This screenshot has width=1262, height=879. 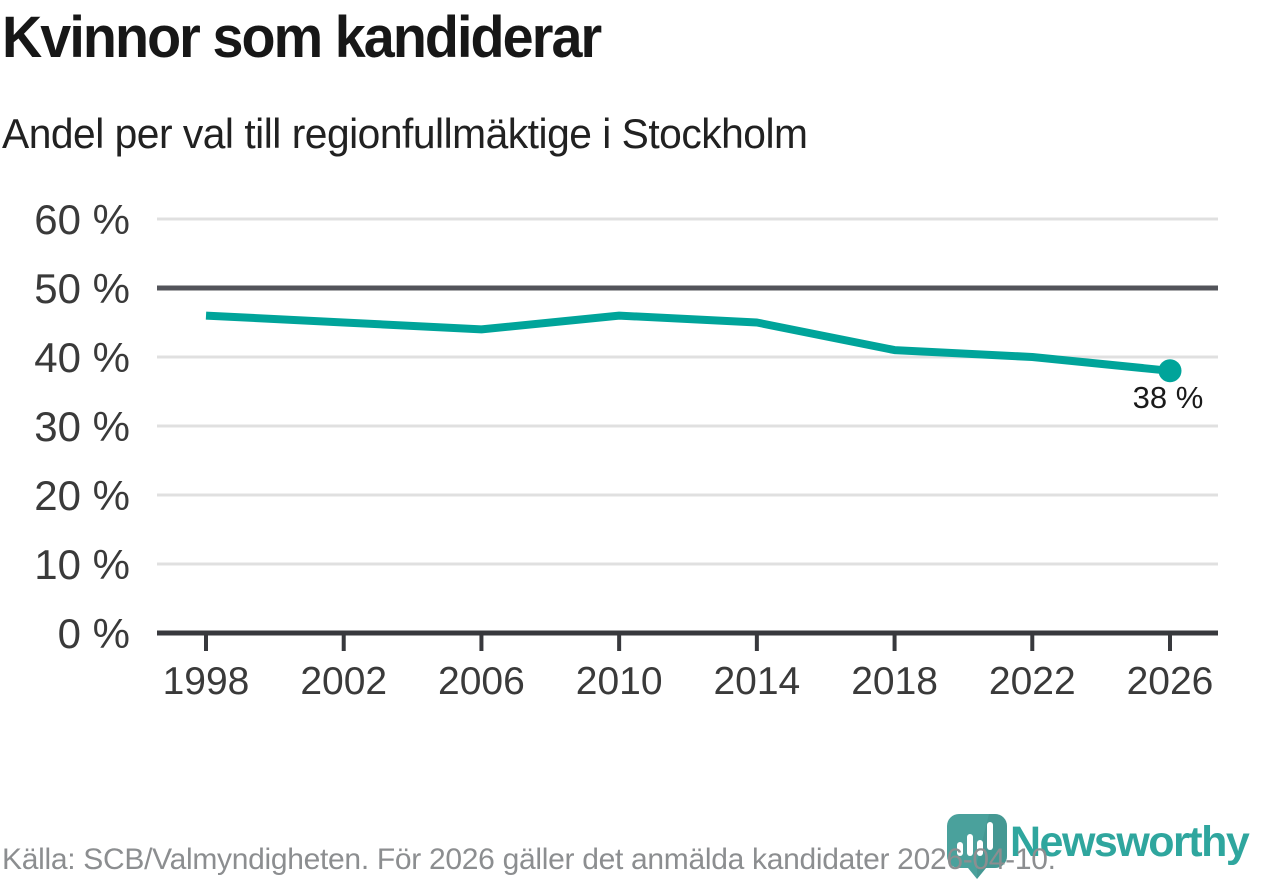 I want to click on bar-chart-map-pin-icon, so click(x=977, y=846).